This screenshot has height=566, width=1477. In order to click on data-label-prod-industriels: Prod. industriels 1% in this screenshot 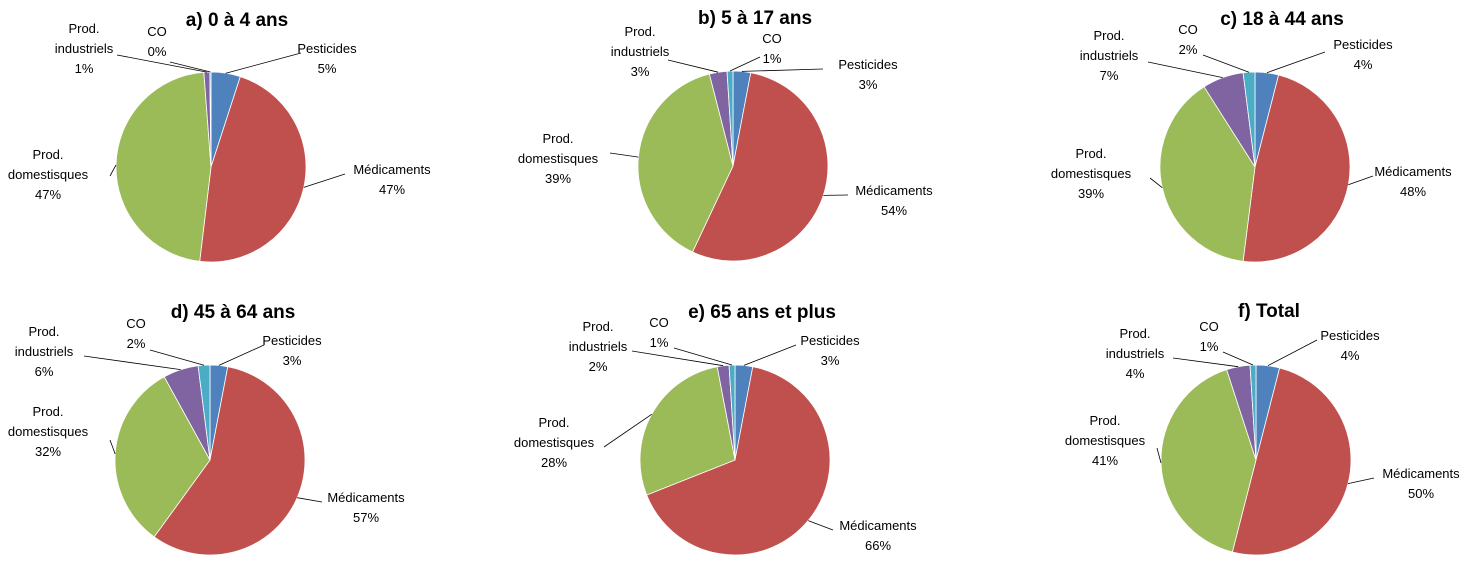, I will do `click(84, 48)`.